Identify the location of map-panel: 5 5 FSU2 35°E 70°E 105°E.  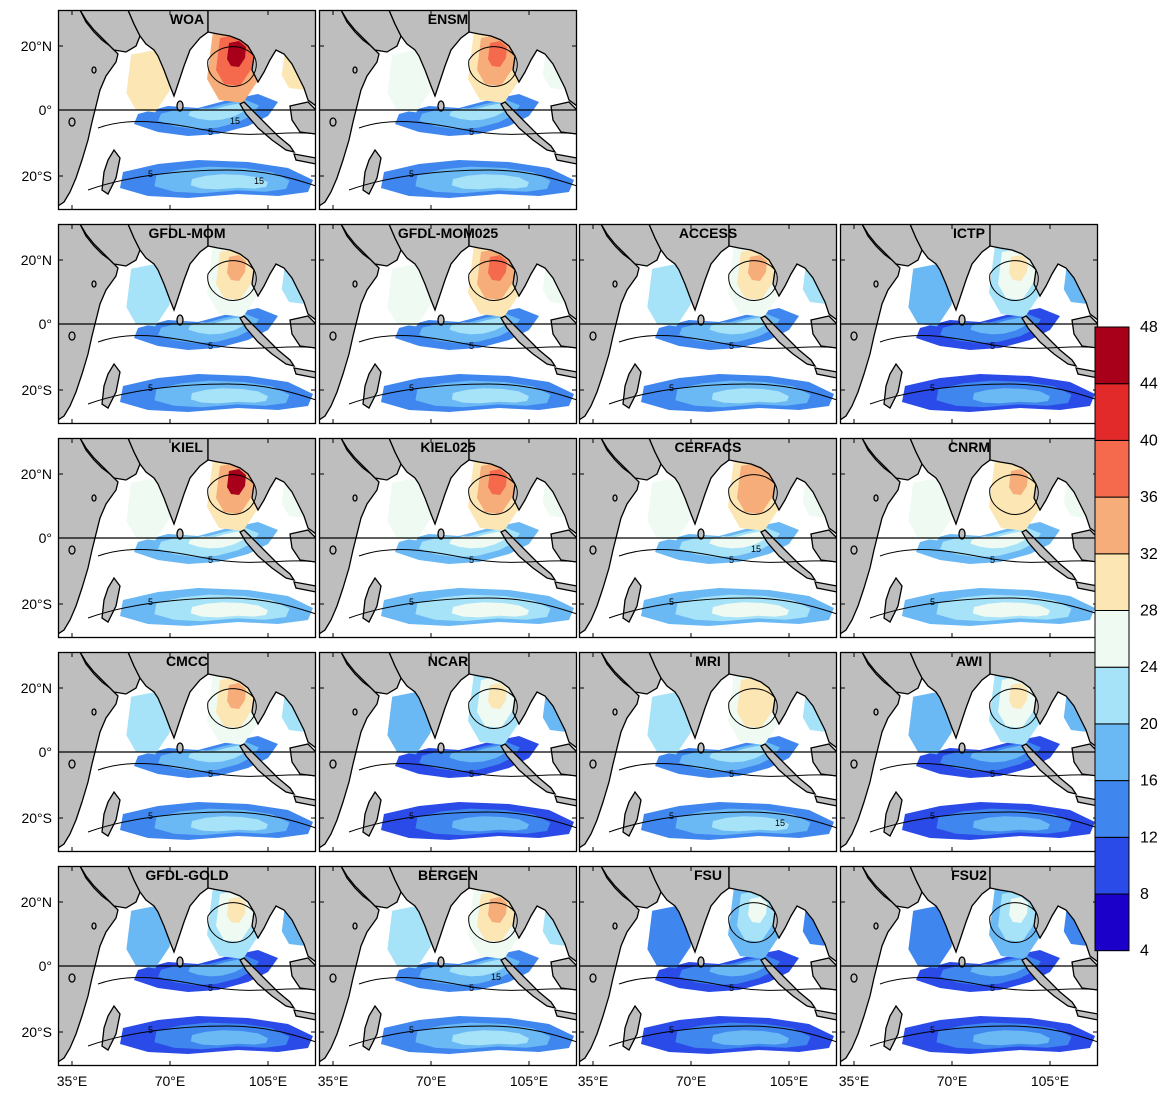
(969, 977).